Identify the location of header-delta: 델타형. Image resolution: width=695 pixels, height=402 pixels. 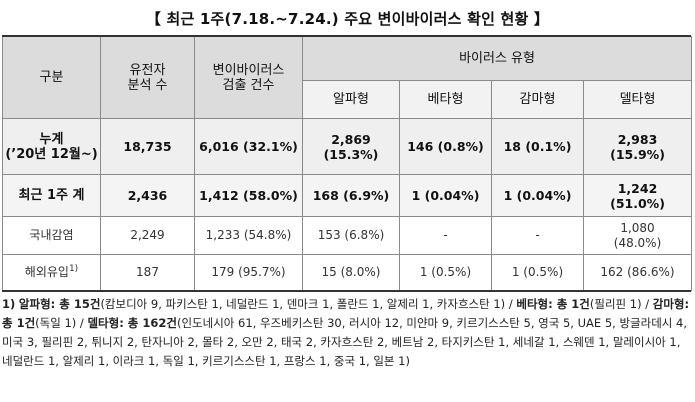
(637, 99).